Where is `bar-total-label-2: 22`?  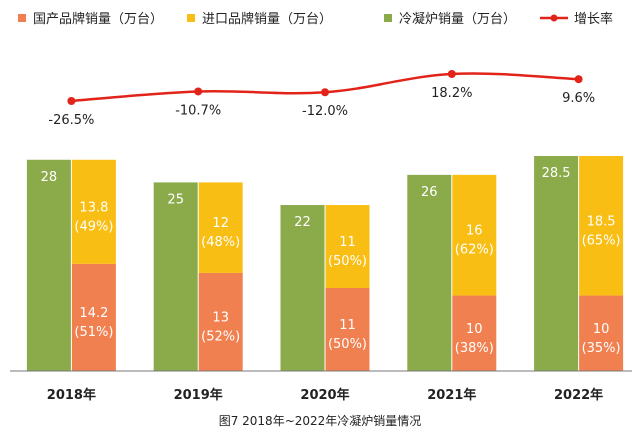
bar-total-label-2: 22 is located at coordinates (302, 222).